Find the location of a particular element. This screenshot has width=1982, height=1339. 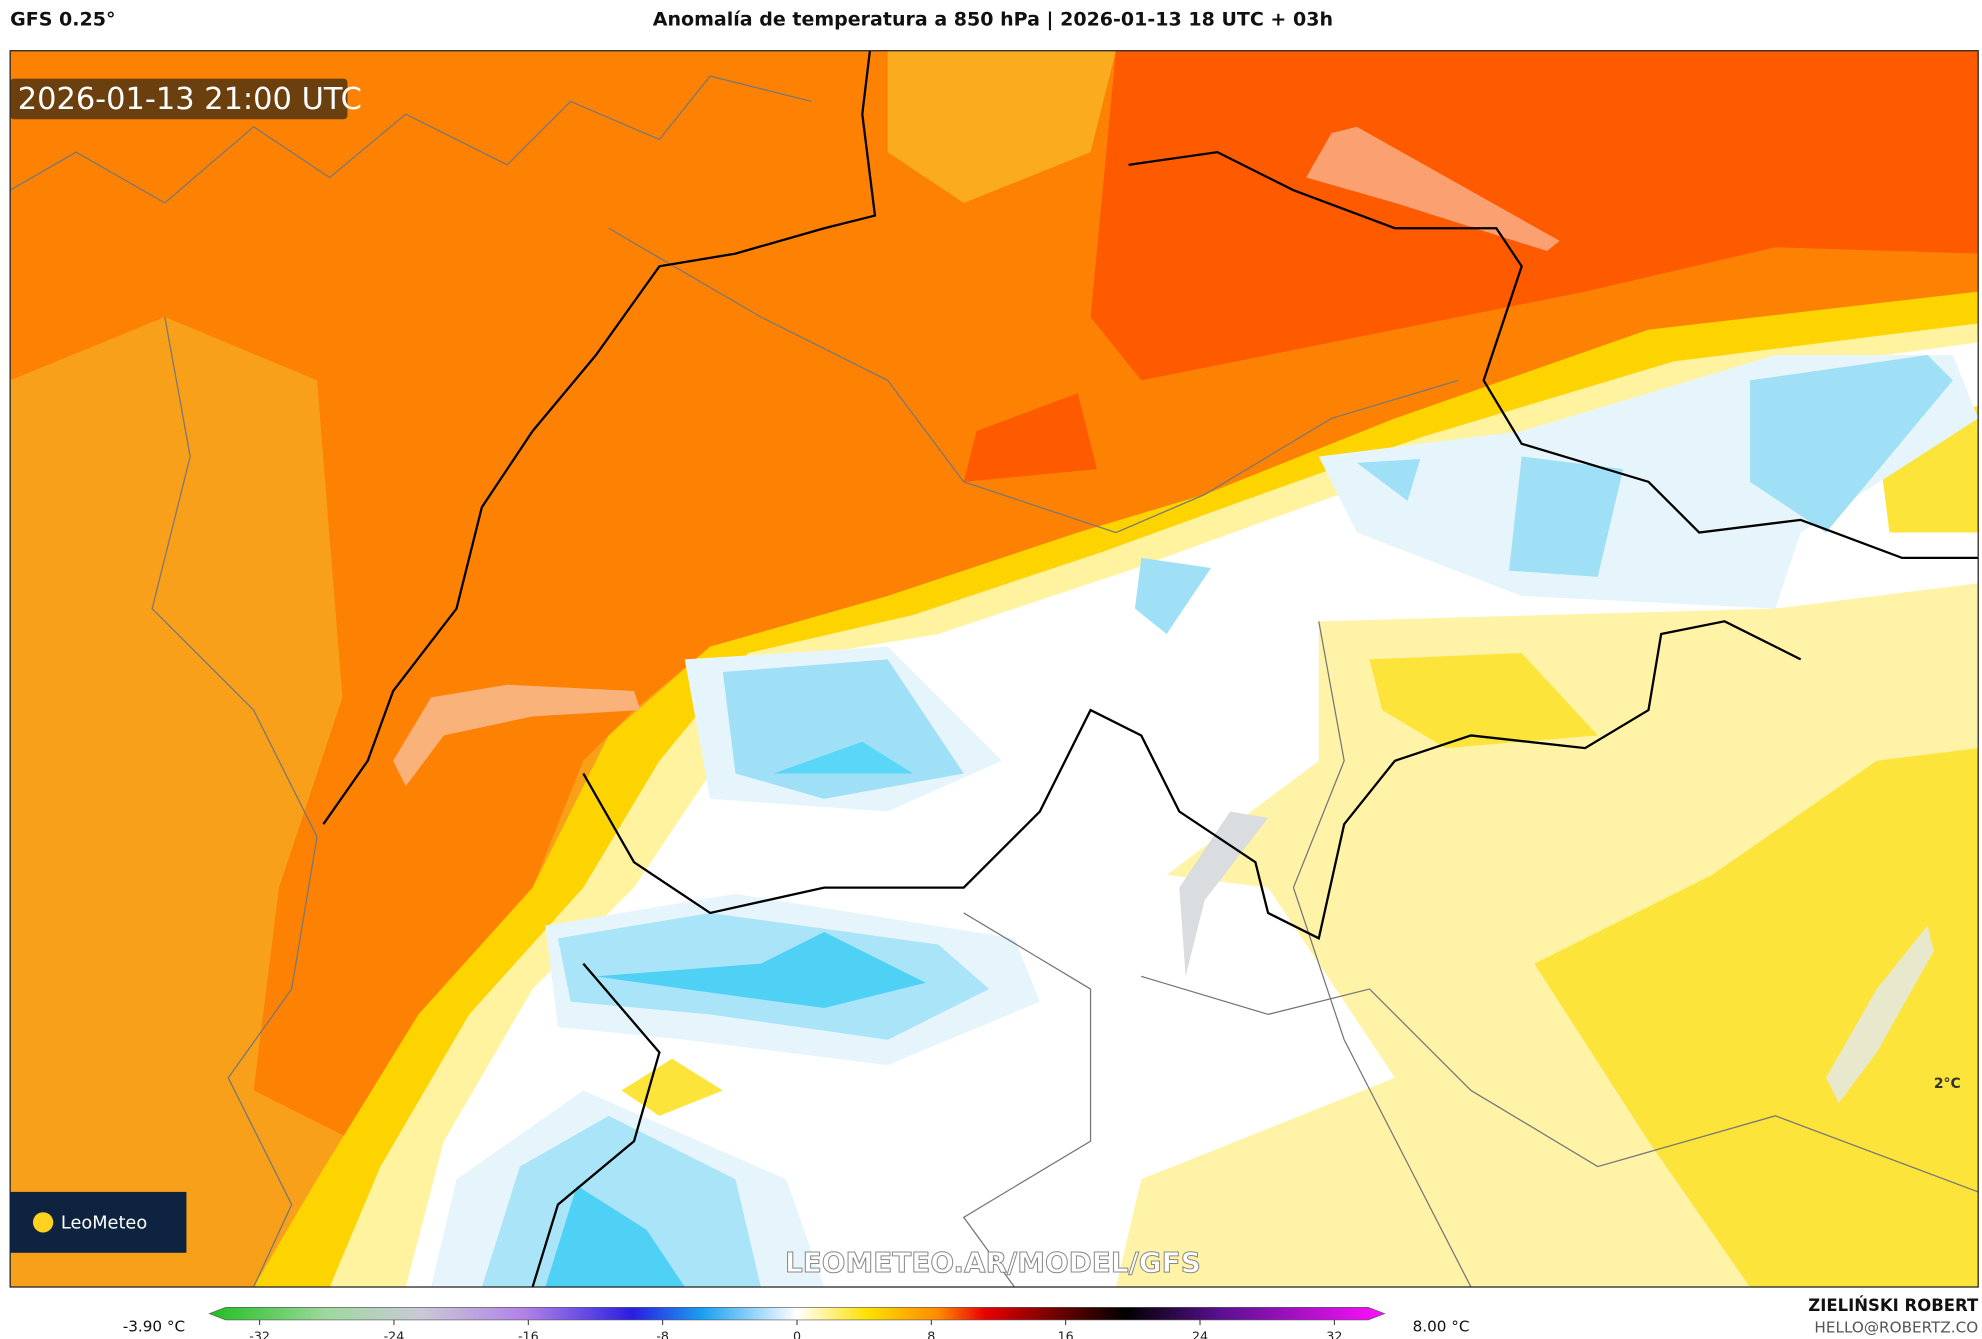

colorbar-tick-label: 16 is located at coordinates (1066, 1333).